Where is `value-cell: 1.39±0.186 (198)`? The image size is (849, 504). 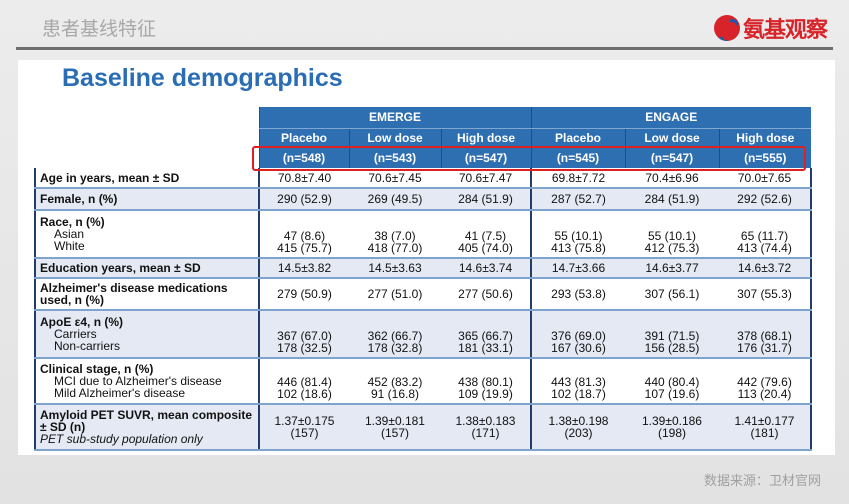 value-cell: 1.39±0.186 (198) is located at coordinates (672, 427).